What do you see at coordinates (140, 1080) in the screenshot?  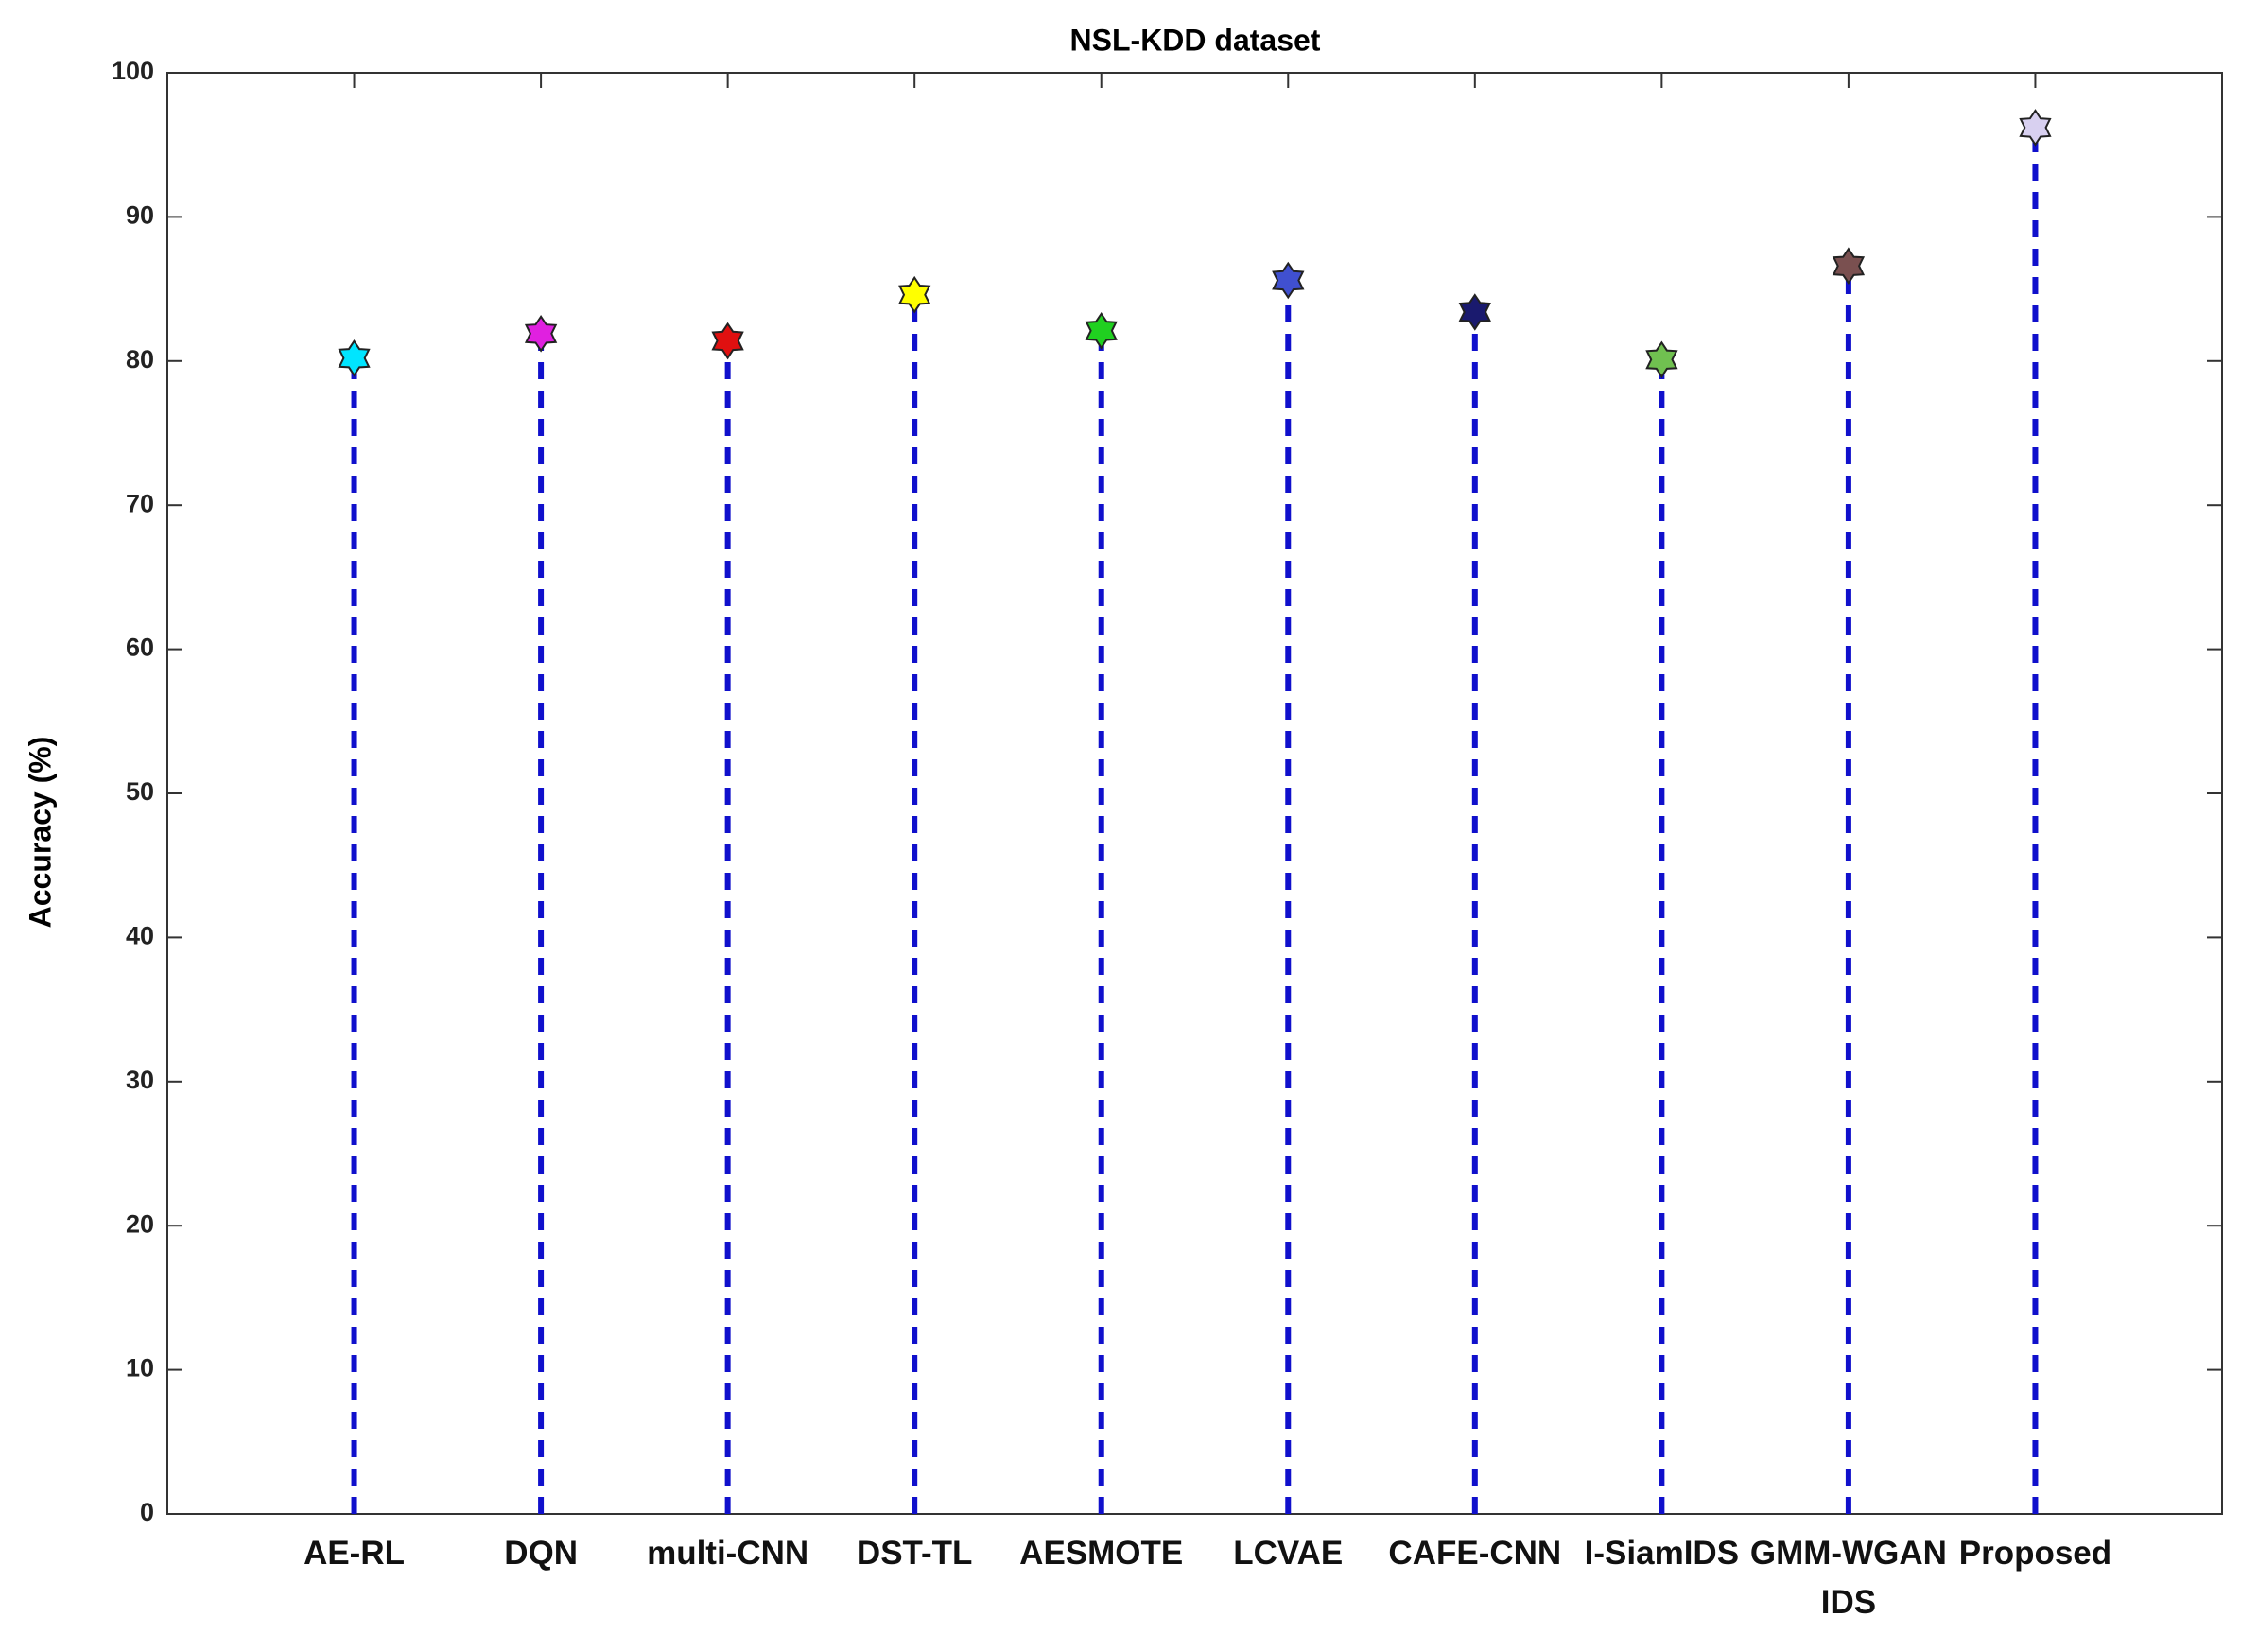 I see `y-tick-label: 30` at bounding box center [140, 1080].